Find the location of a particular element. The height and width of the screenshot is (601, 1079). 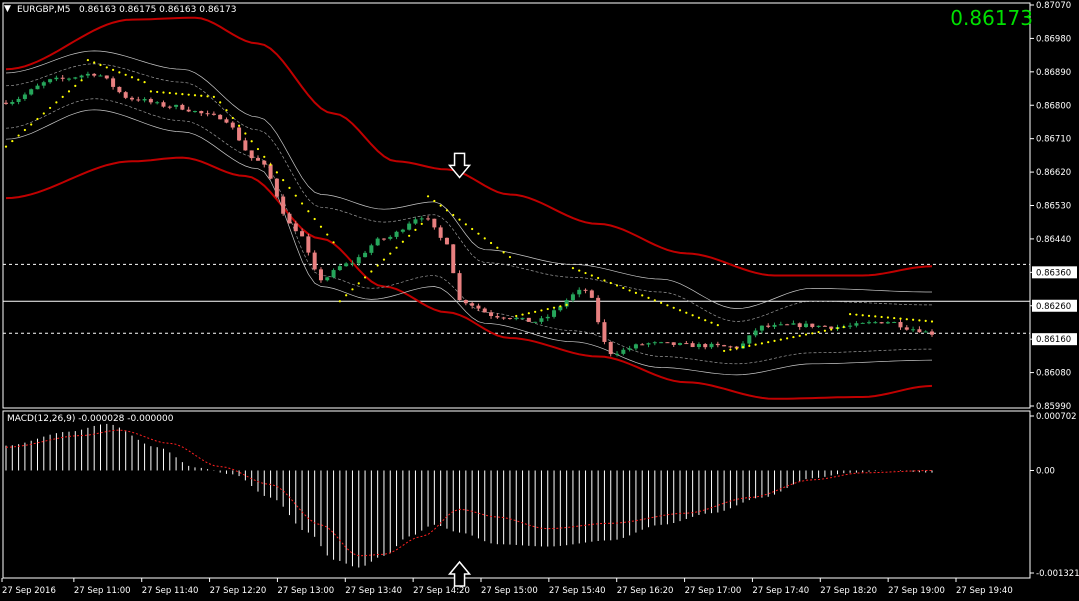

price-axis-label: 0.86080 is located at coordinates (1053, 374).